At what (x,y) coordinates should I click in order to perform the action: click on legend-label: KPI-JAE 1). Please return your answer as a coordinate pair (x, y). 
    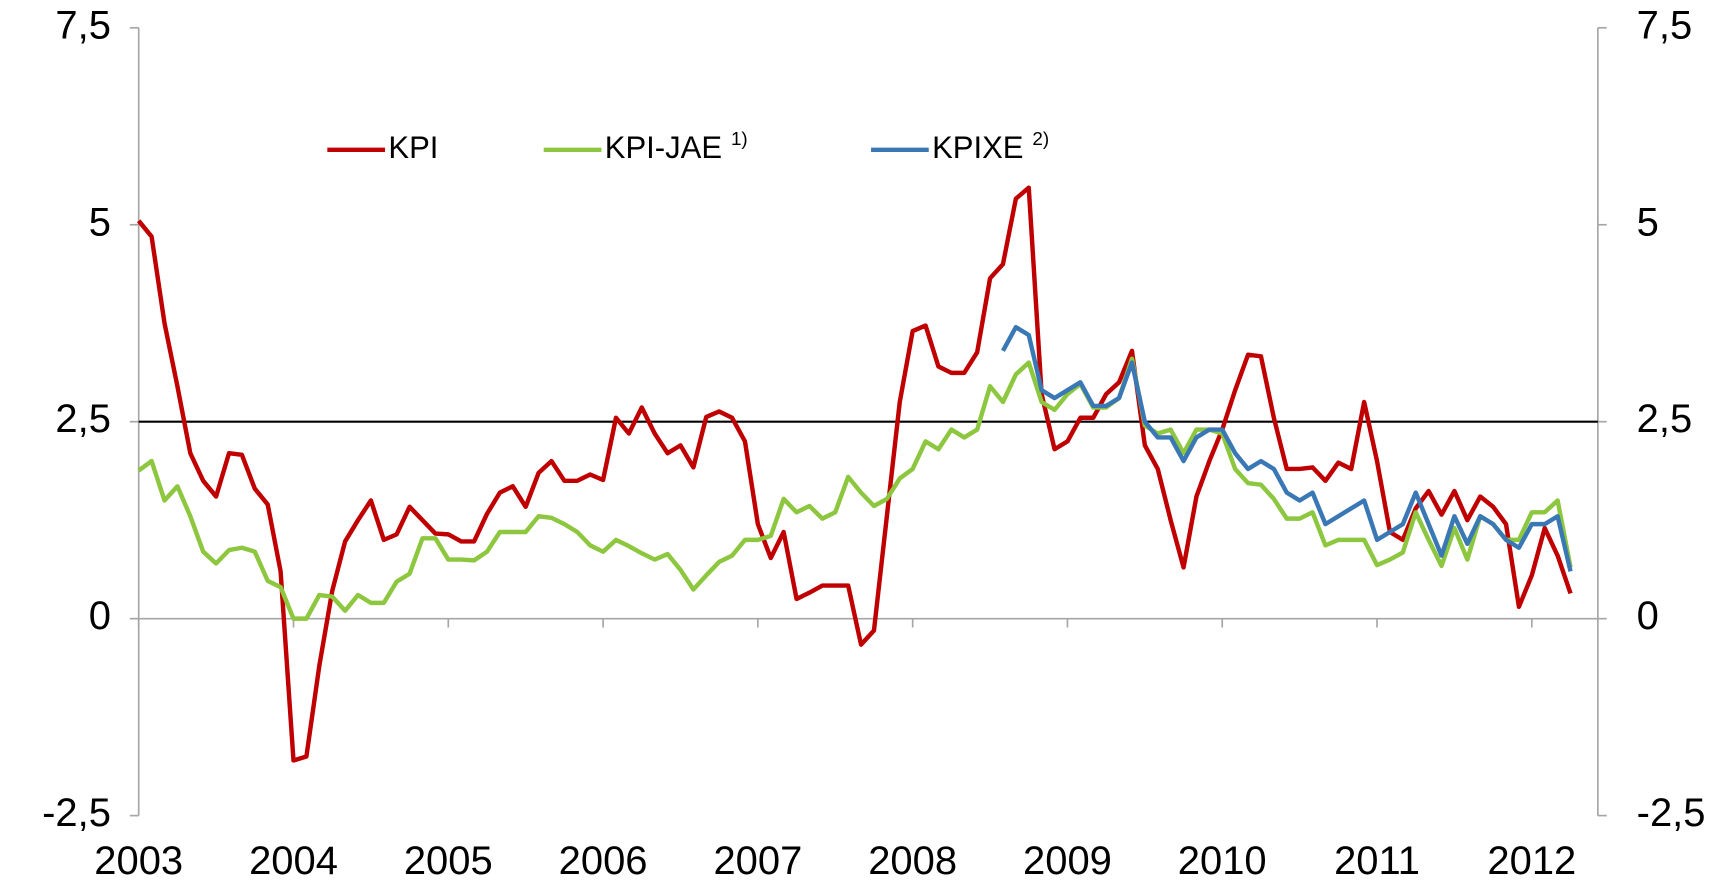
    Looking at the image, I should click on (676, 146).